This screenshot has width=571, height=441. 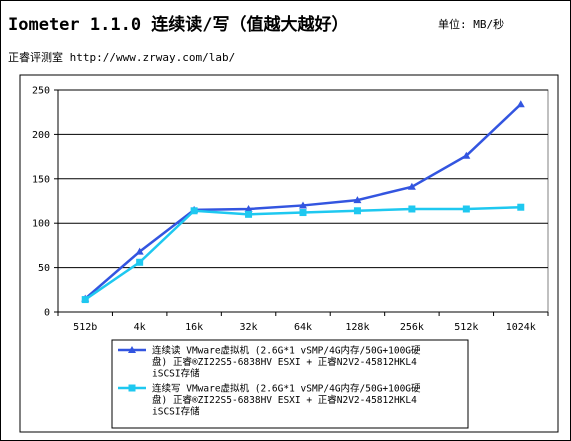 What do you see at coordinates (47, 313) in the screenshot?
I see `y-tick-label: 0` at bounding box center [47, 313].